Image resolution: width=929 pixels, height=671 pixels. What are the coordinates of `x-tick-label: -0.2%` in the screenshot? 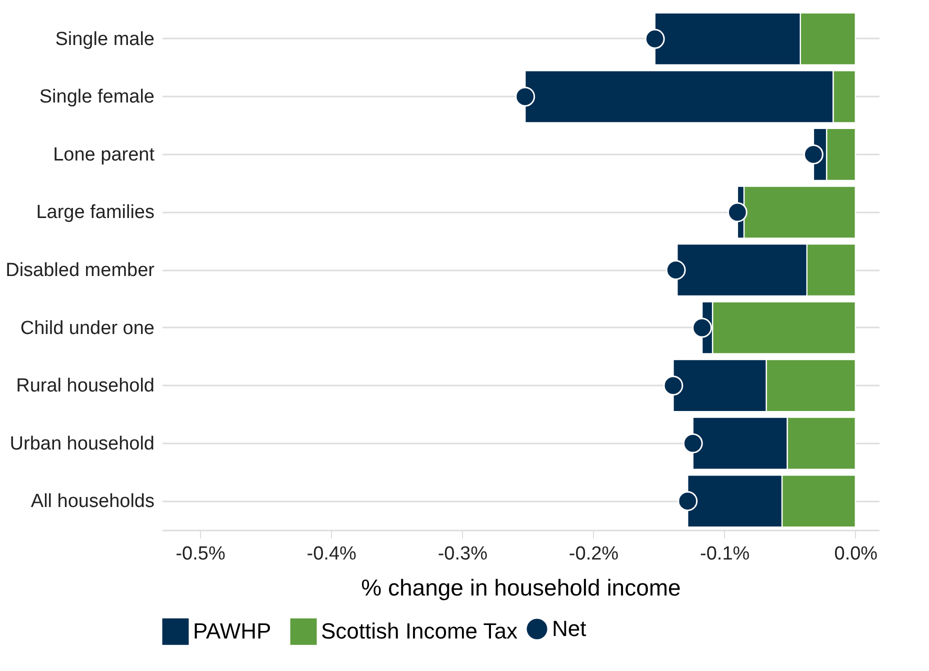 It's located at (593, 554).